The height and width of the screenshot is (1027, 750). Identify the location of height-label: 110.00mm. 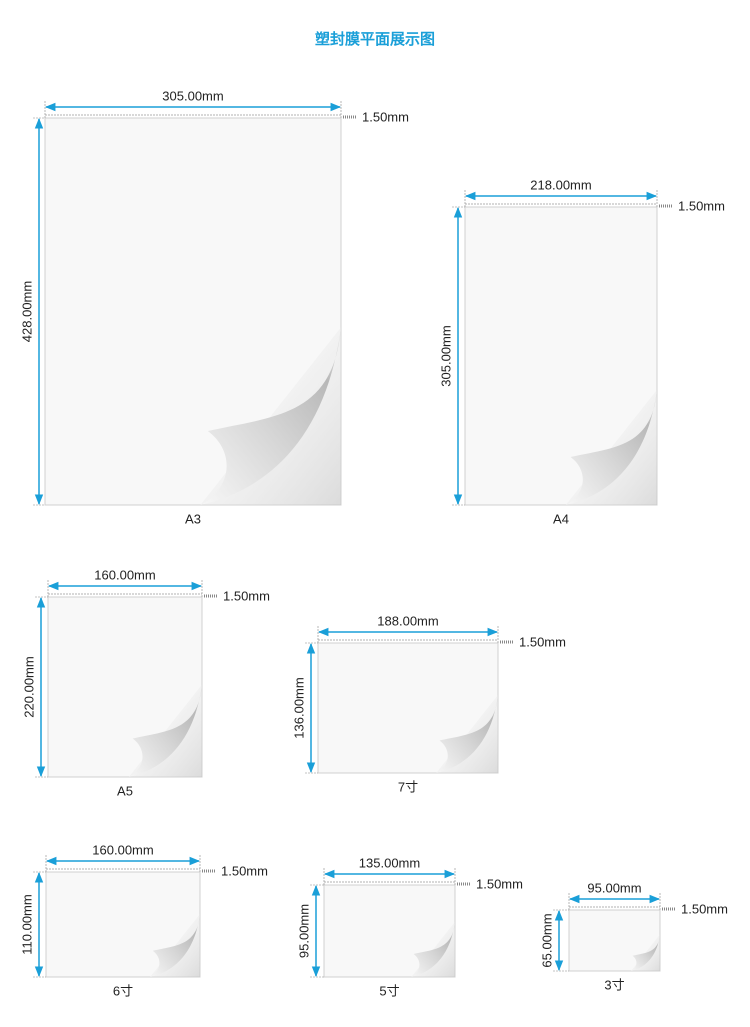
(26, 924).